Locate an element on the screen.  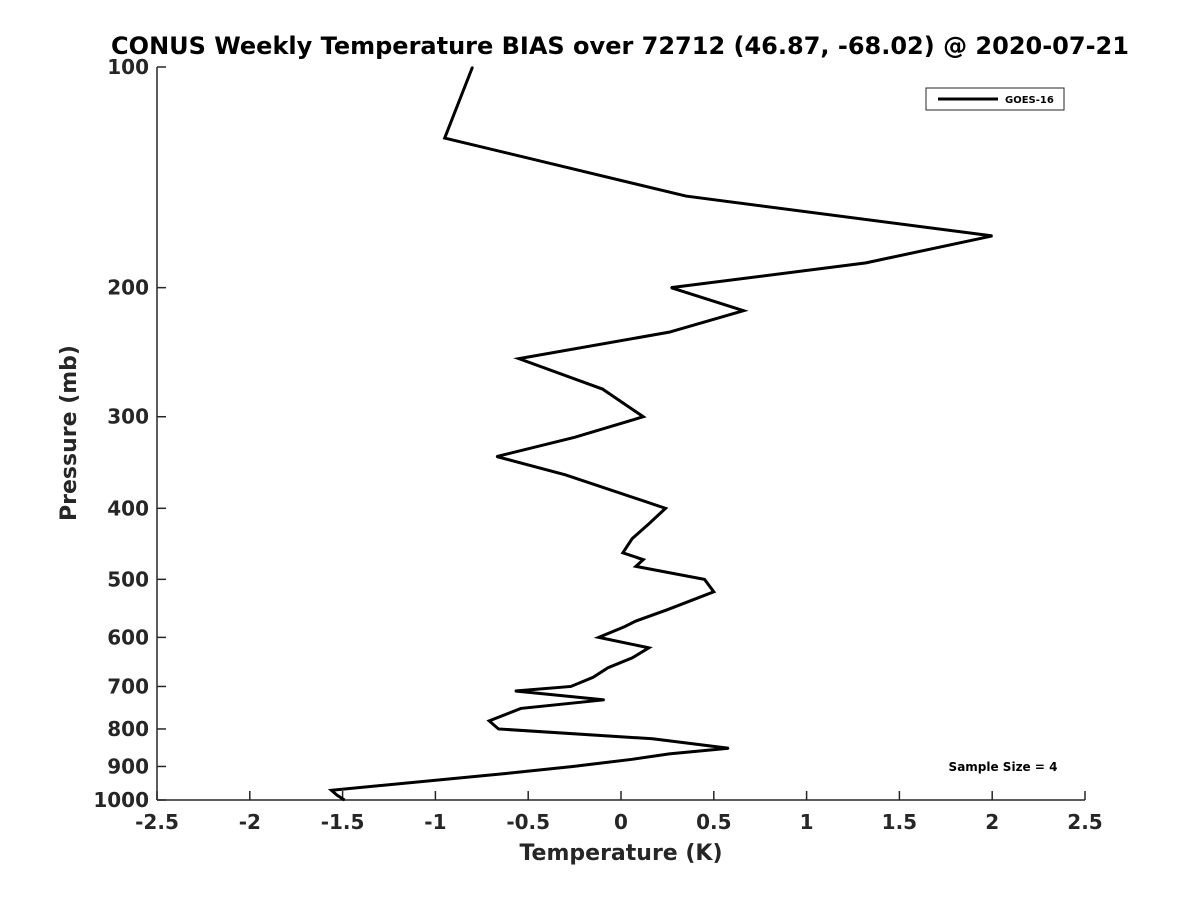
sample-size-annotation: Sample Size = 4 is located at coordinates (1003, 767).